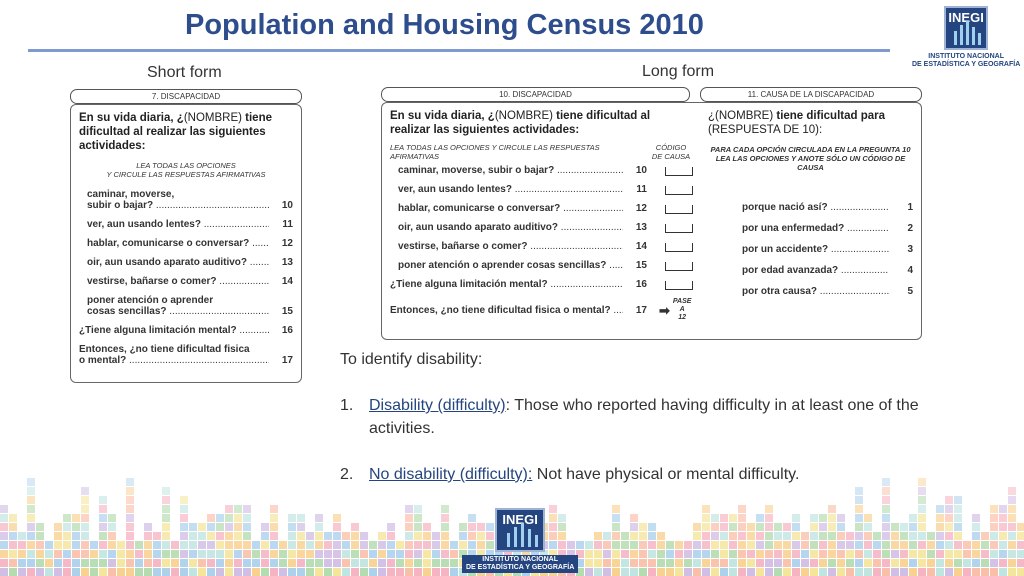 The image size is (1024, 576). What do you see at coordinates (287, 360) in the screenshot?
I see `option-code: 17` at bounding box center [287, 360].